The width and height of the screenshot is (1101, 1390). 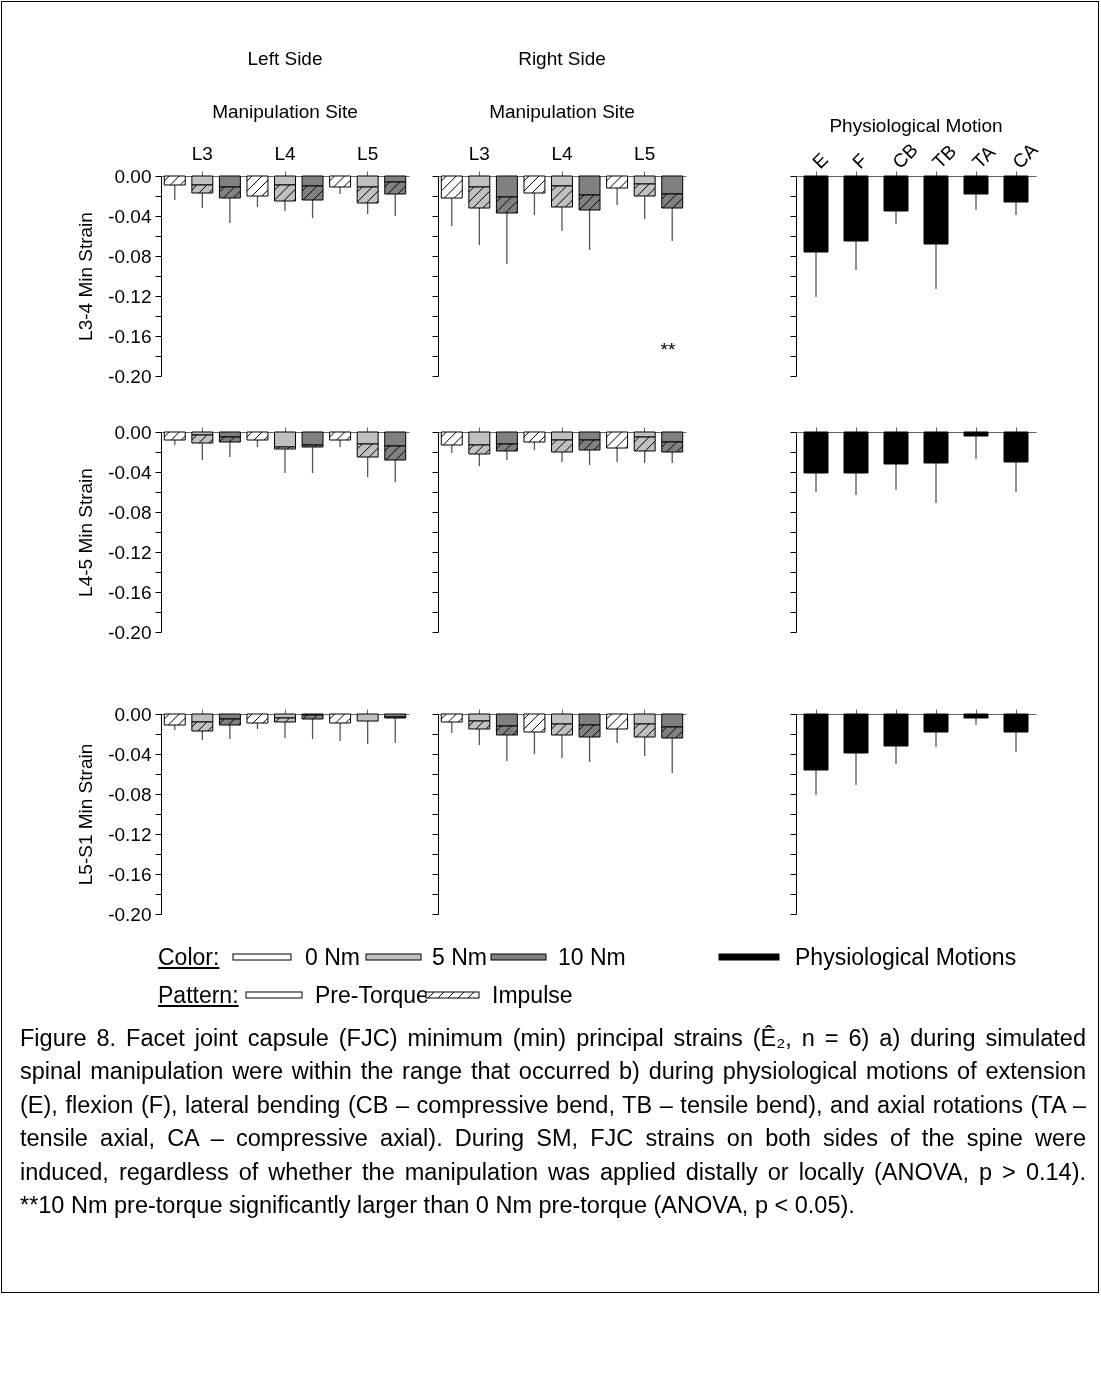 What do you see at coordinates (592, 957) in the screenshot?
I see `text: 10 Nm` at bounding box center [592, 957].